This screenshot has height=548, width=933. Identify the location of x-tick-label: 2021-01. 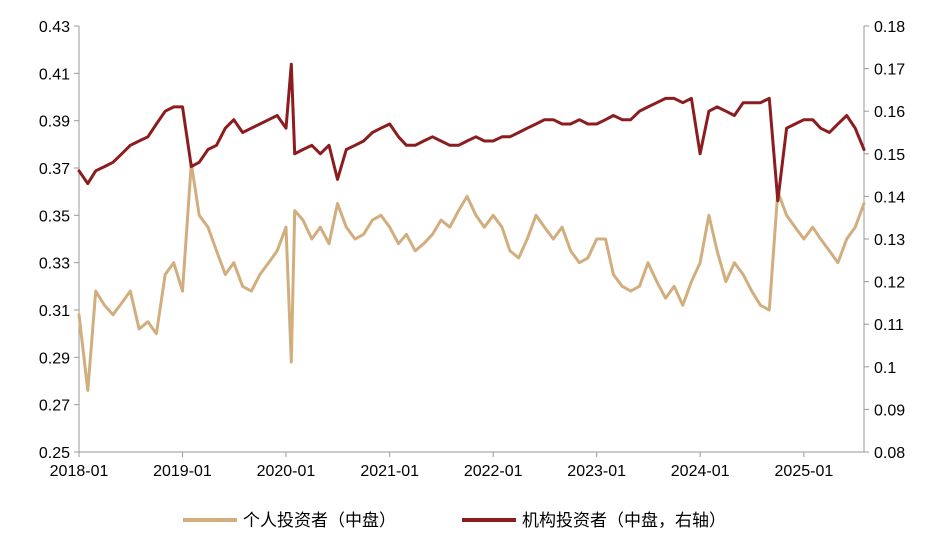
(389, 471).